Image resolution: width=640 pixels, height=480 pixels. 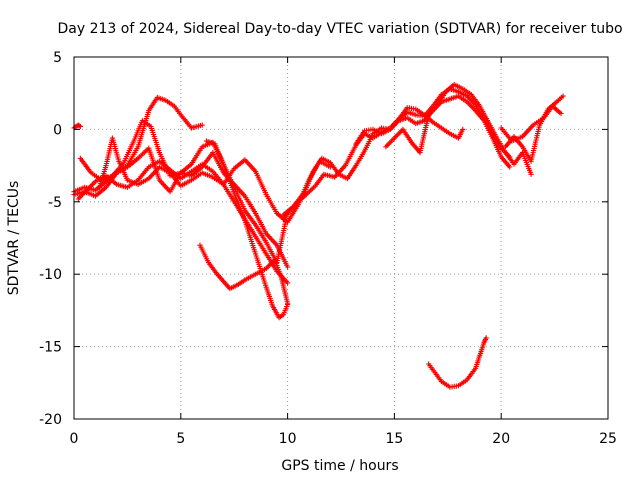 What do you see at coordinates (50, 275) in the screenshot?
I see `y-tick-label: -10` at bounding box center [50, 275].